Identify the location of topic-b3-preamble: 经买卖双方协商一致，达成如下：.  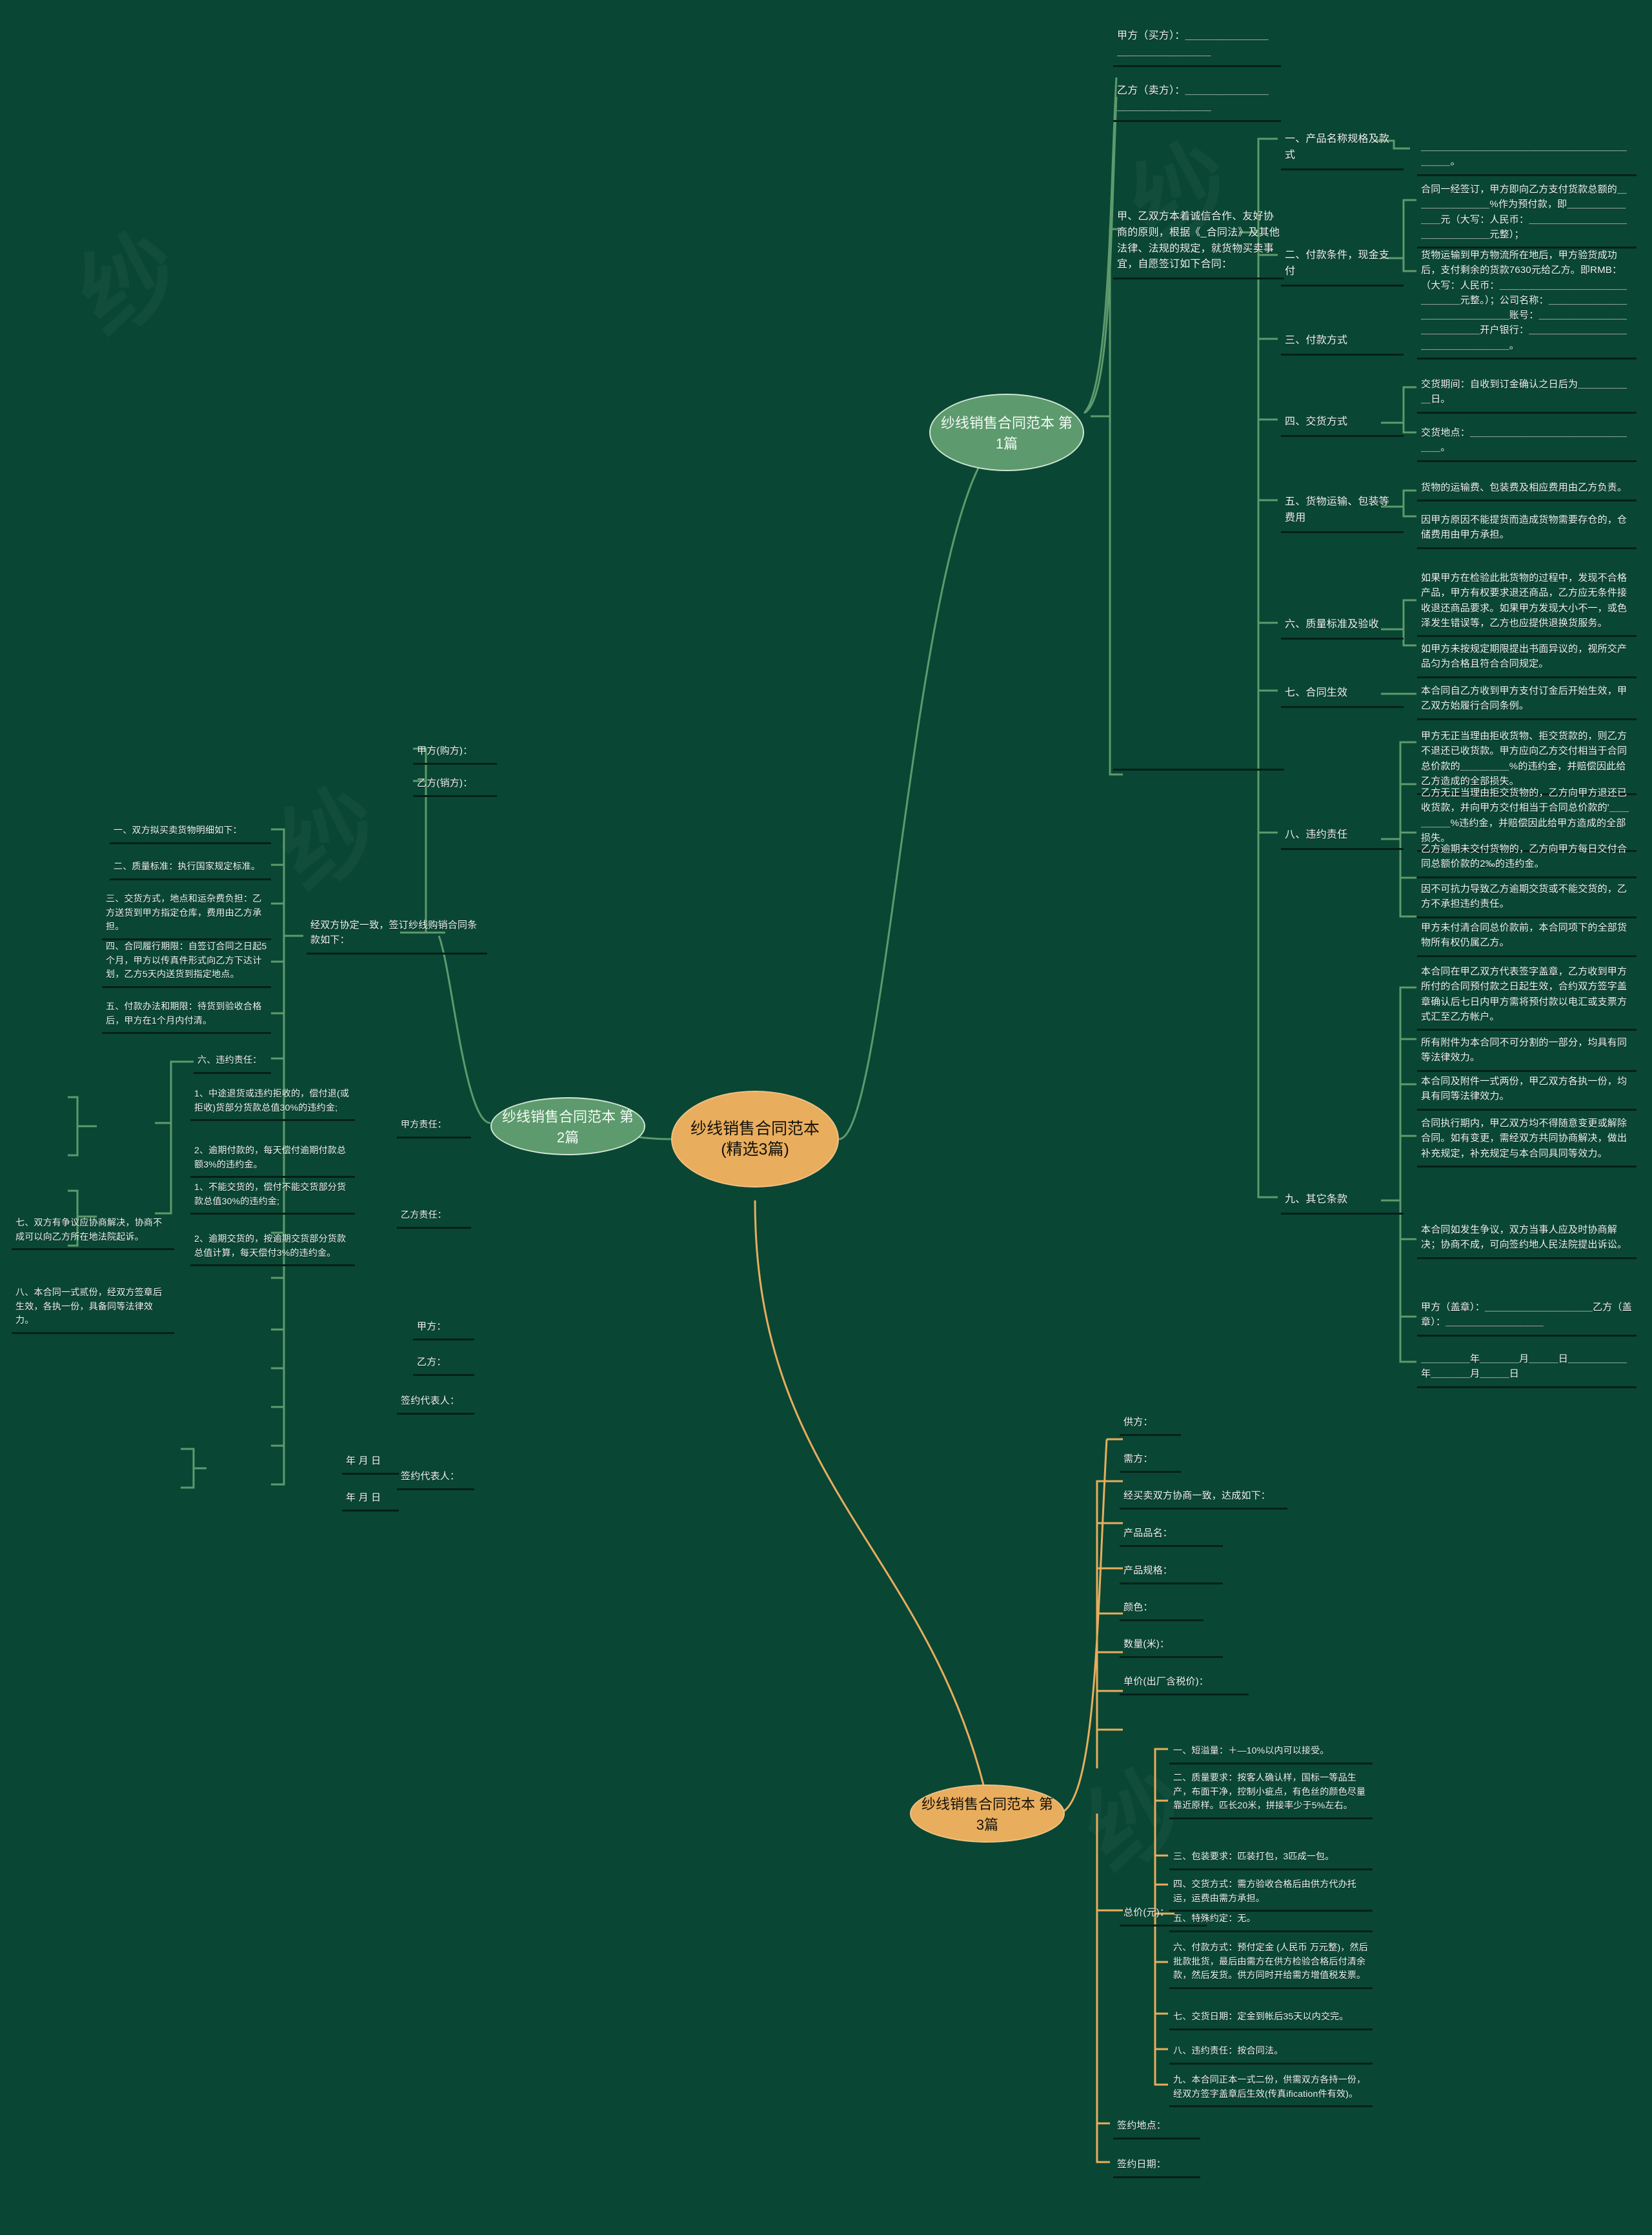
(1203, 1498).